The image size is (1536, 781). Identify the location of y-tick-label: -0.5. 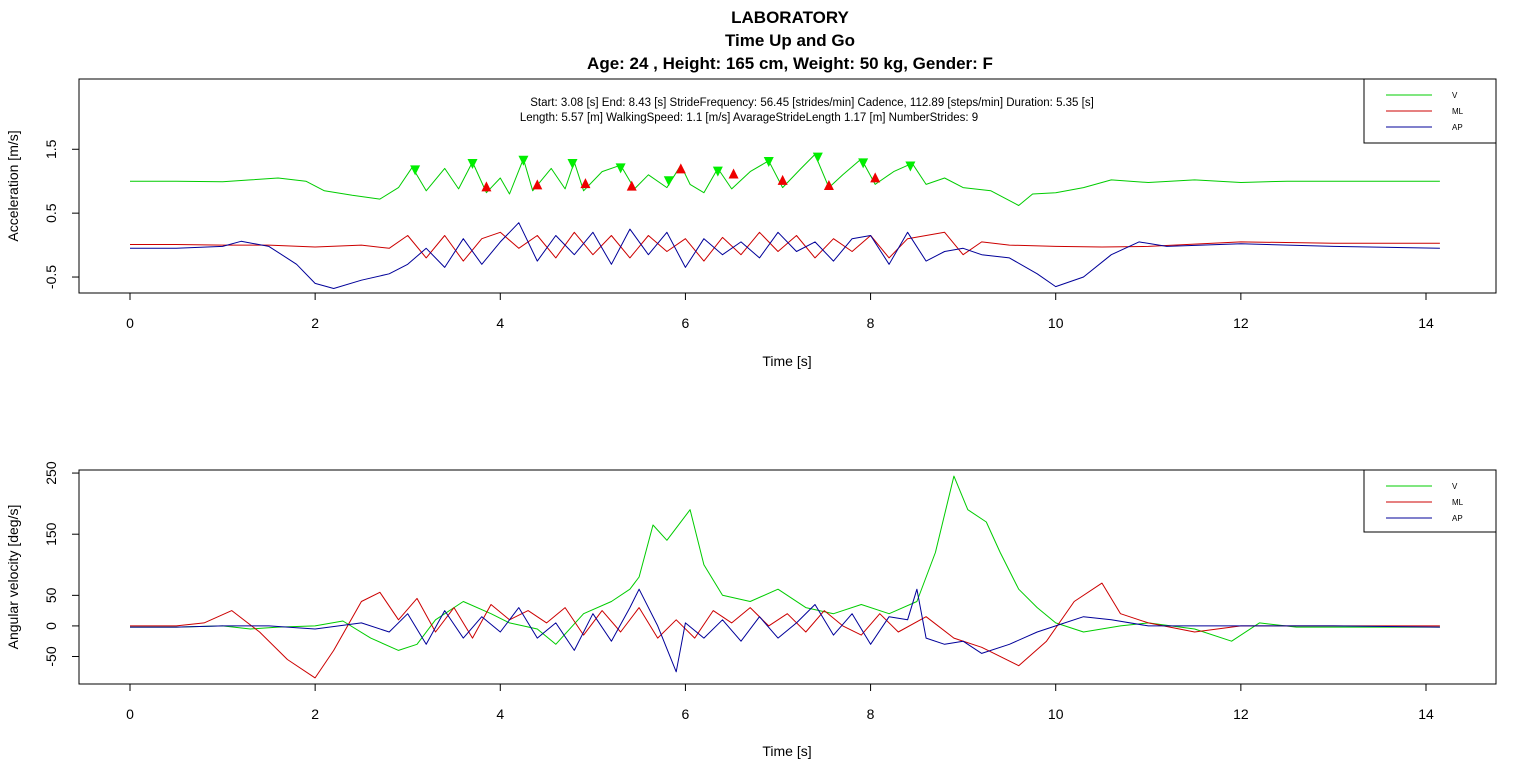
(51, 277).